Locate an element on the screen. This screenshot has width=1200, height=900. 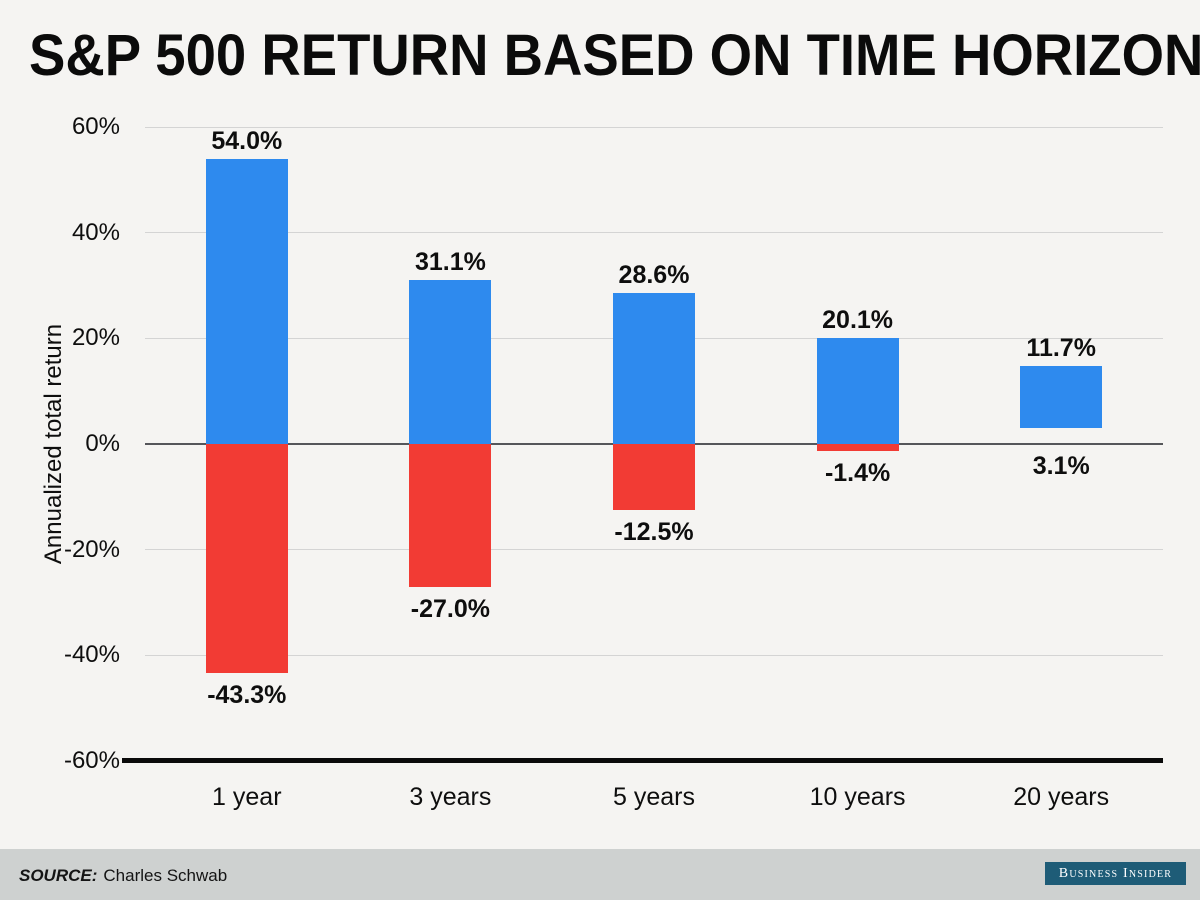
x-tick-1-year: 1 year is located at coordinates (247, 797).